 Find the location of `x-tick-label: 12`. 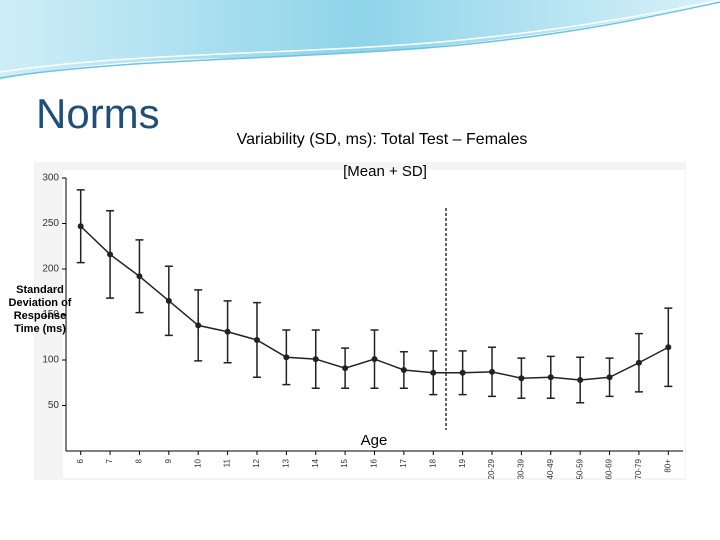

x-tick-label: 12 is located at coordinates (256, 462).